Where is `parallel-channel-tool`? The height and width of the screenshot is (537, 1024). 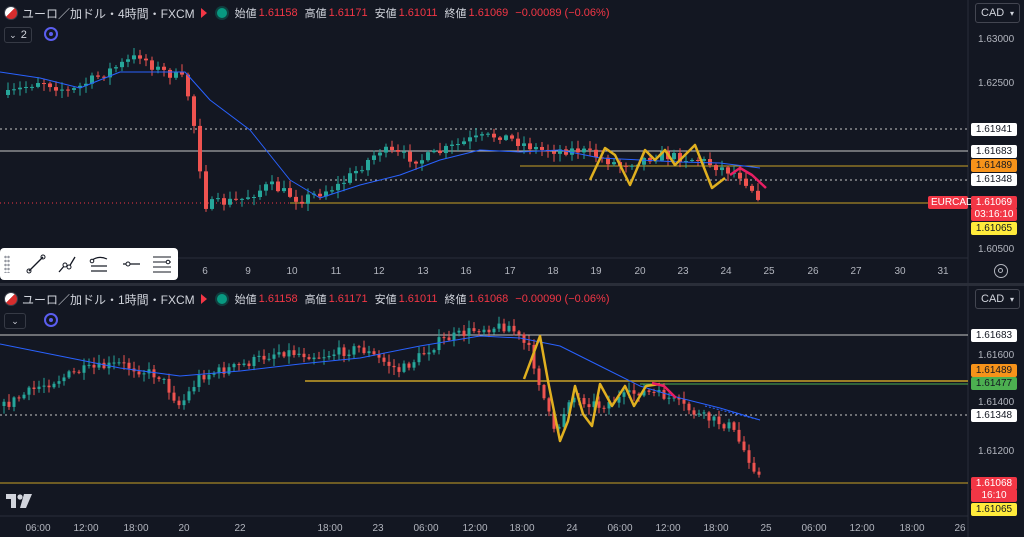 parallel-channel-tool is located at coordinates (99, 264).